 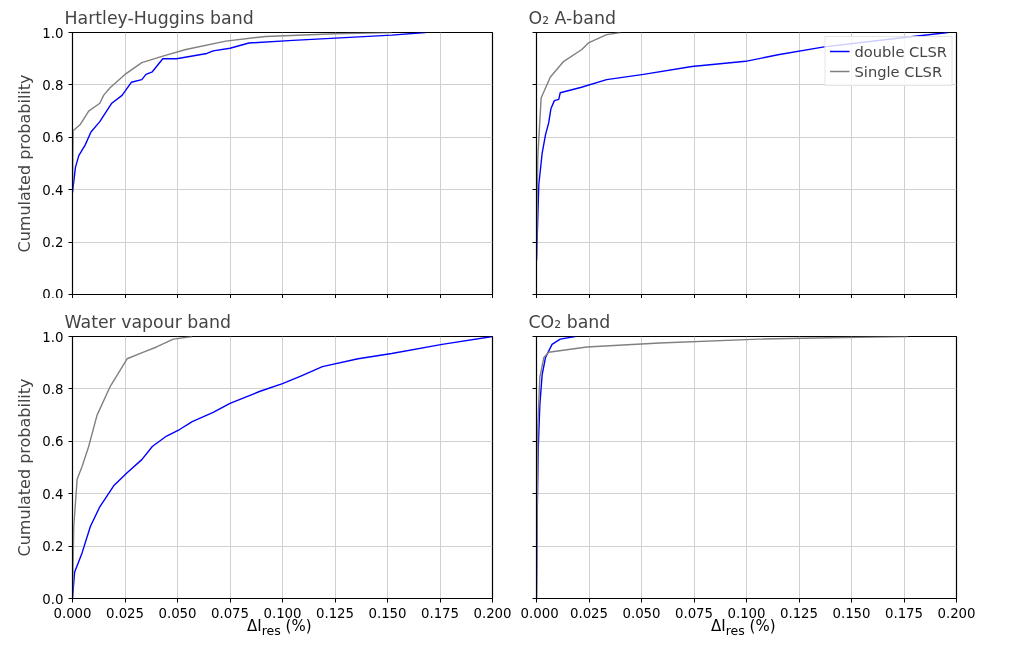 What do you see at coordinates (147, 321) in the screenshot?
I see `chart-title: Water vapour band` at bounding box center [147, 321].